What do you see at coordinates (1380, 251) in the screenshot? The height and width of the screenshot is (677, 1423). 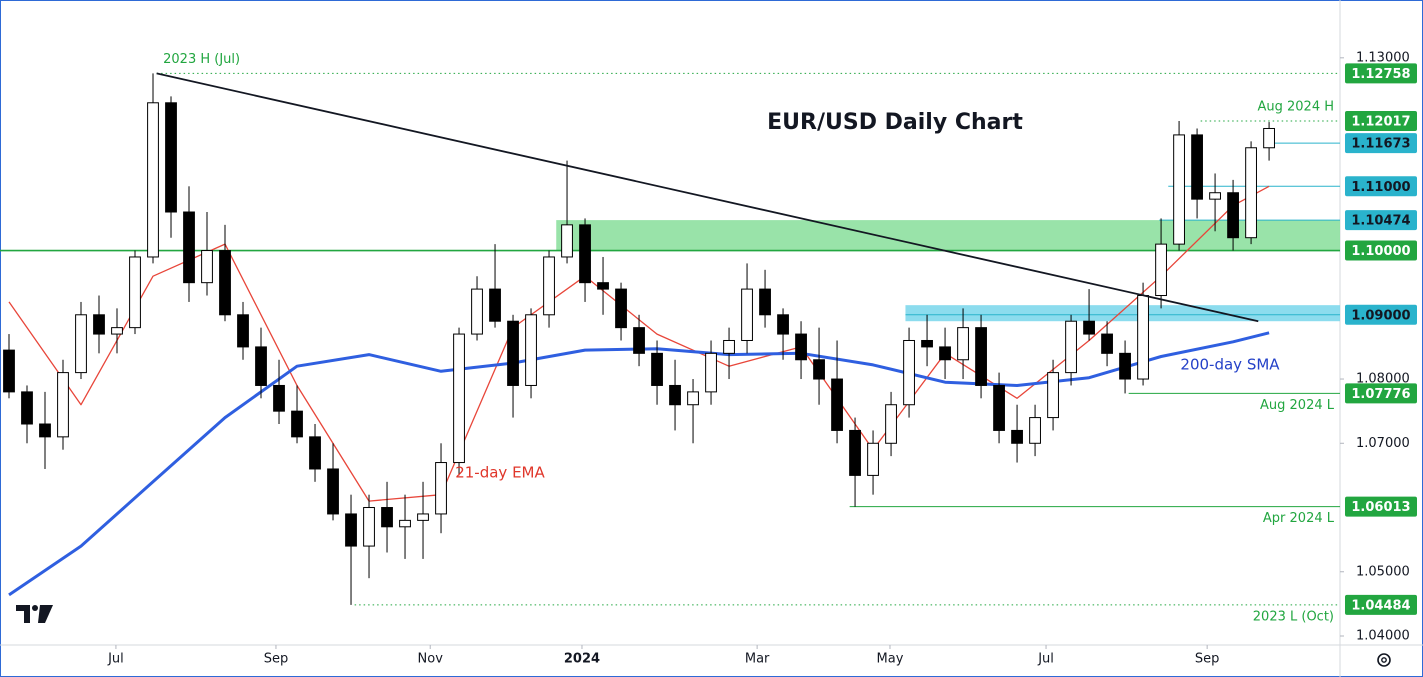 I see `price-badge-label: 1.10000` at bounding box center [1380, 251].